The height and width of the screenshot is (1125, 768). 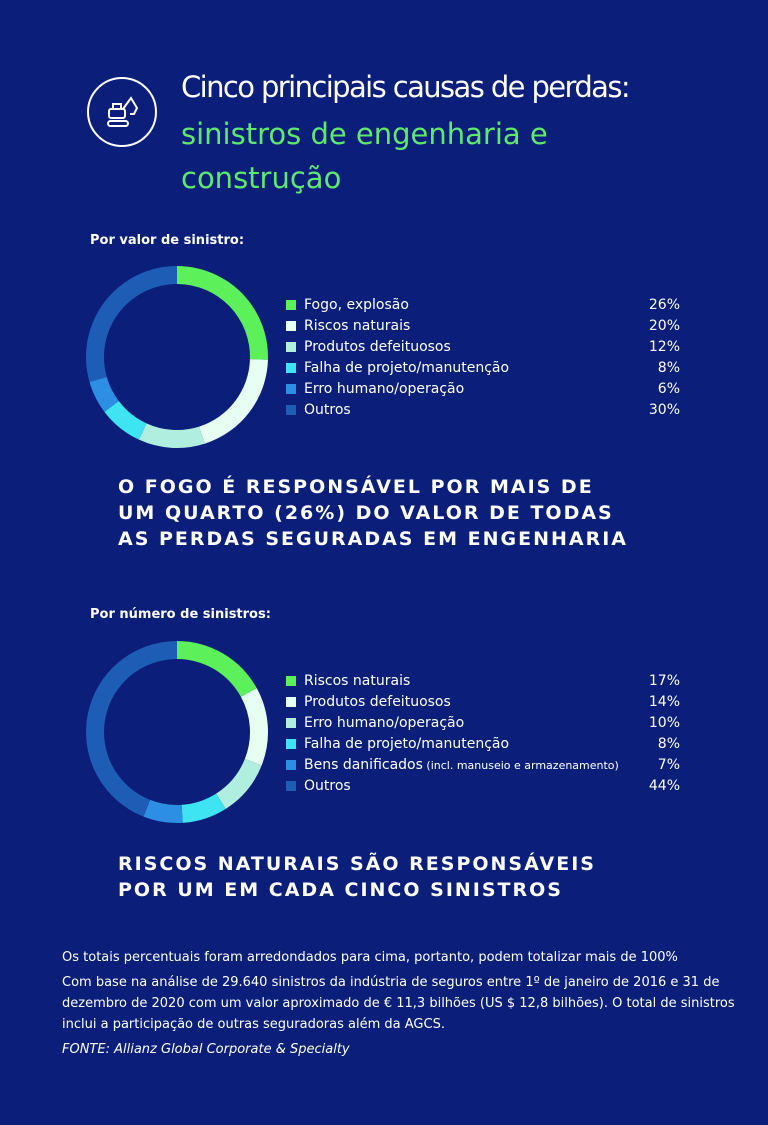 What do you see at coordinates (364, 156) in the screenshot?
I see `title-line2: sinistros de engenharia e construção` at bounding box center [364, 156].